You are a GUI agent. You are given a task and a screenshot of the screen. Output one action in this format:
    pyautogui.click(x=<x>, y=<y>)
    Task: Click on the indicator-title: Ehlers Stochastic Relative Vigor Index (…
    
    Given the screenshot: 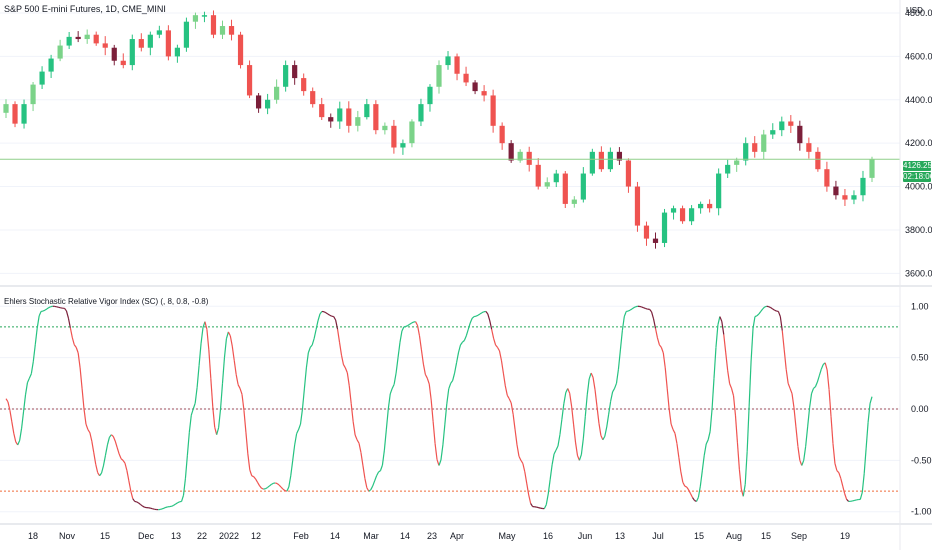 What is the action you would take?
    pyautogui.click(x=106, y=301)
    